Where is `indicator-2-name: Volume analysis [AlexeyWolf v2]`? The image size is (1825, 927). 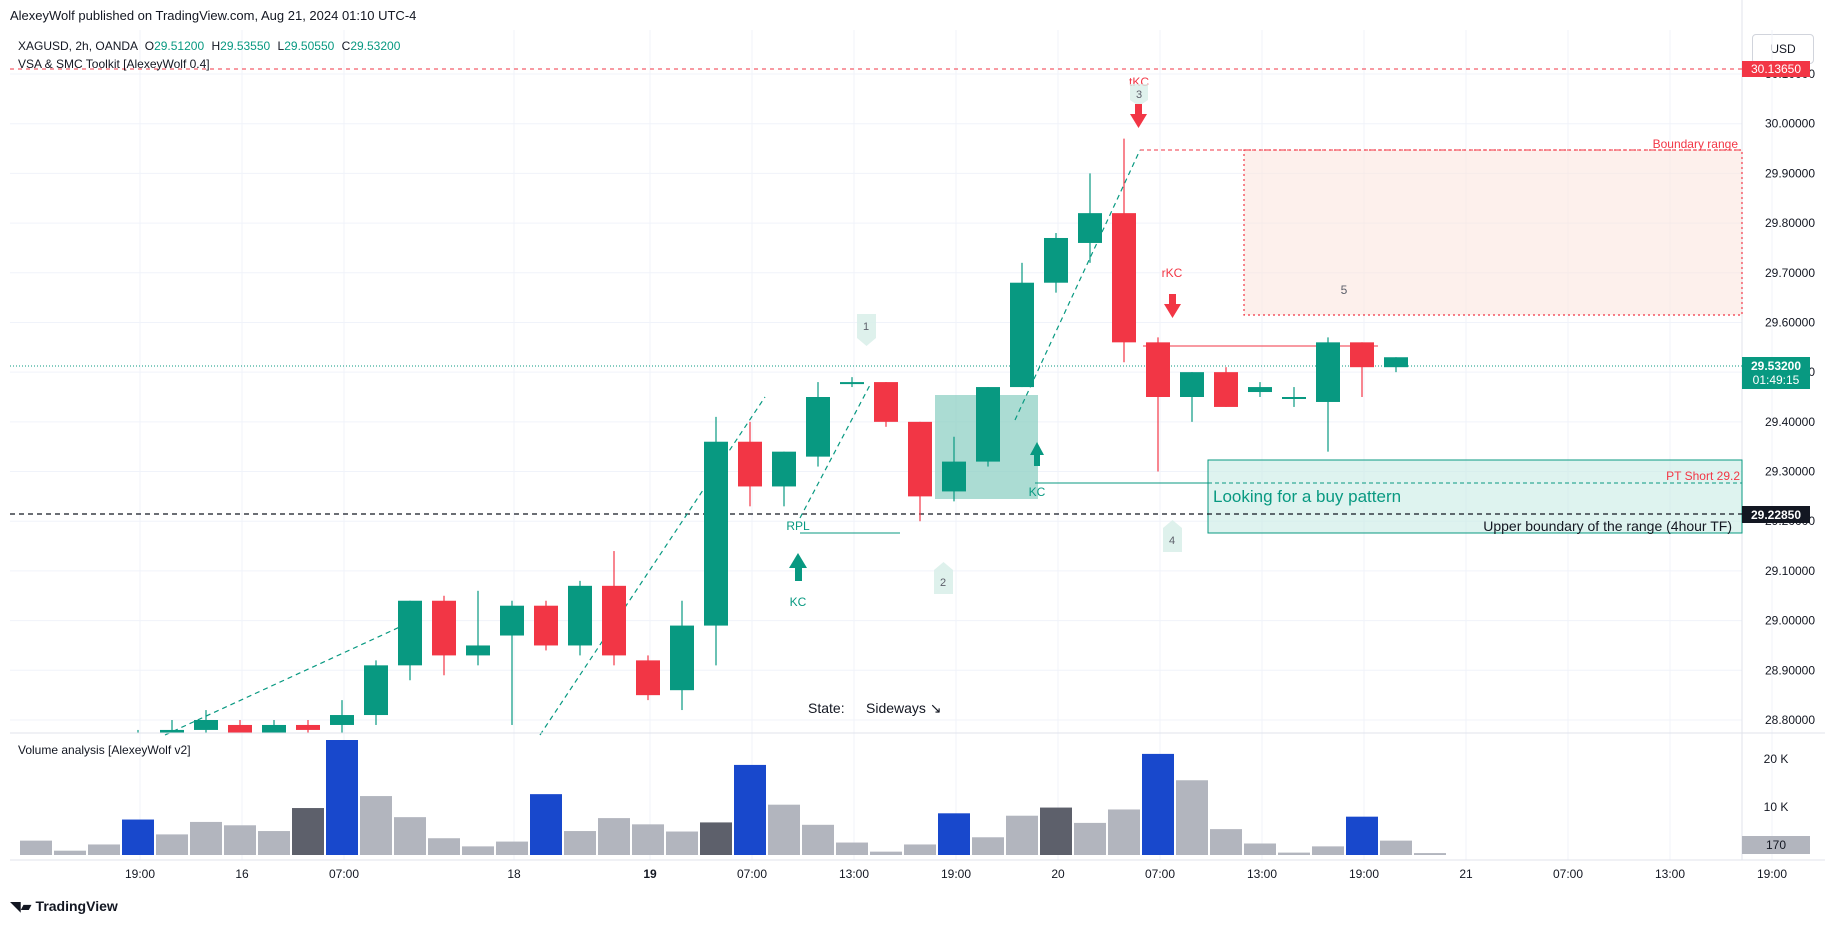
indicator-2-name: Volume analysis [AlexeyWolf v2] is located at coordinates (104, 750).